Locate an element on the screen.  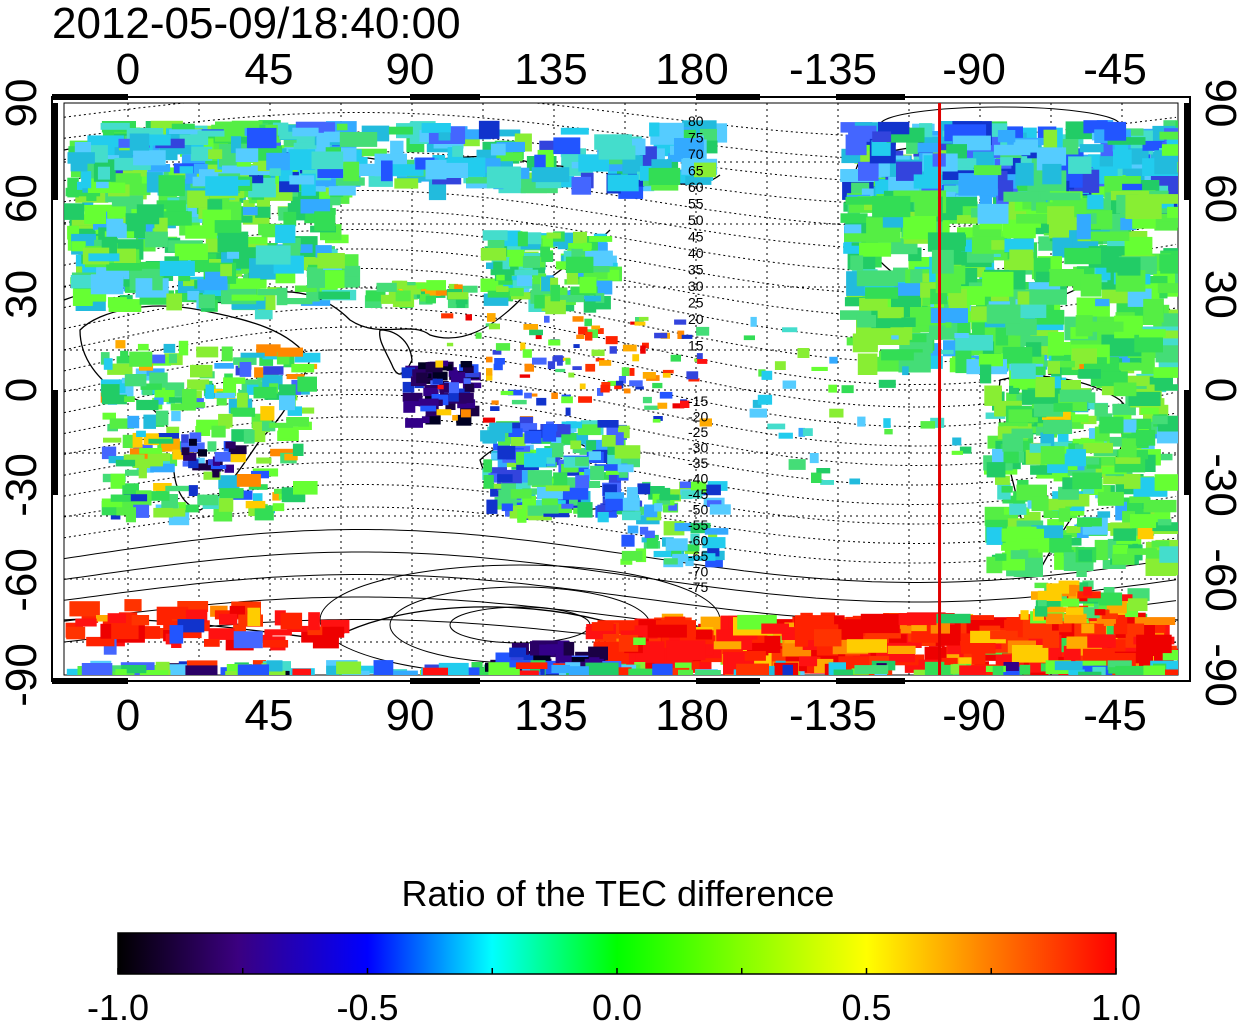
right-latitude-labels: 90 60 30 0 -30 -60 -90 is located at coordinates (1218, 393).